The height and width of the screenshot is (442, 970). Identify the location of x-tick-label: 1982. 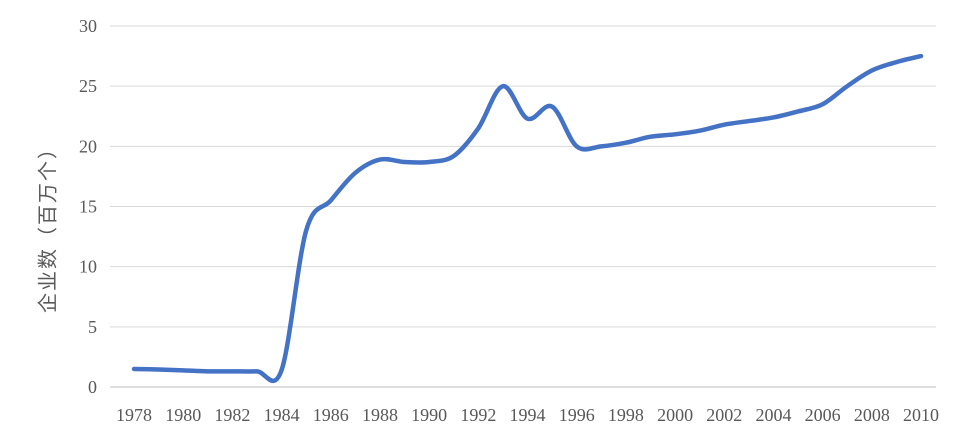
(232, 415).